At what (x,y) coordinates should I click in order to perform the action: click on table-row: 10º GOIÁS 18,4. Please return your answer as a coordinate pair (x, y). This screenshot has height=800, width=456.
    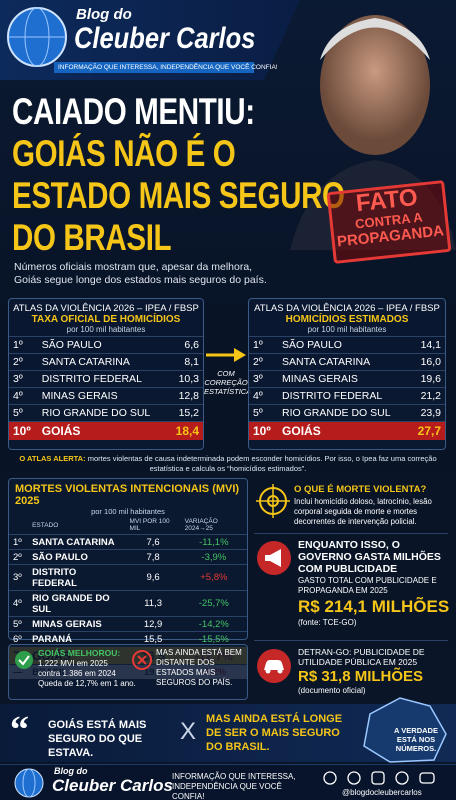
    Looking at the image, I should click on (106, 430).